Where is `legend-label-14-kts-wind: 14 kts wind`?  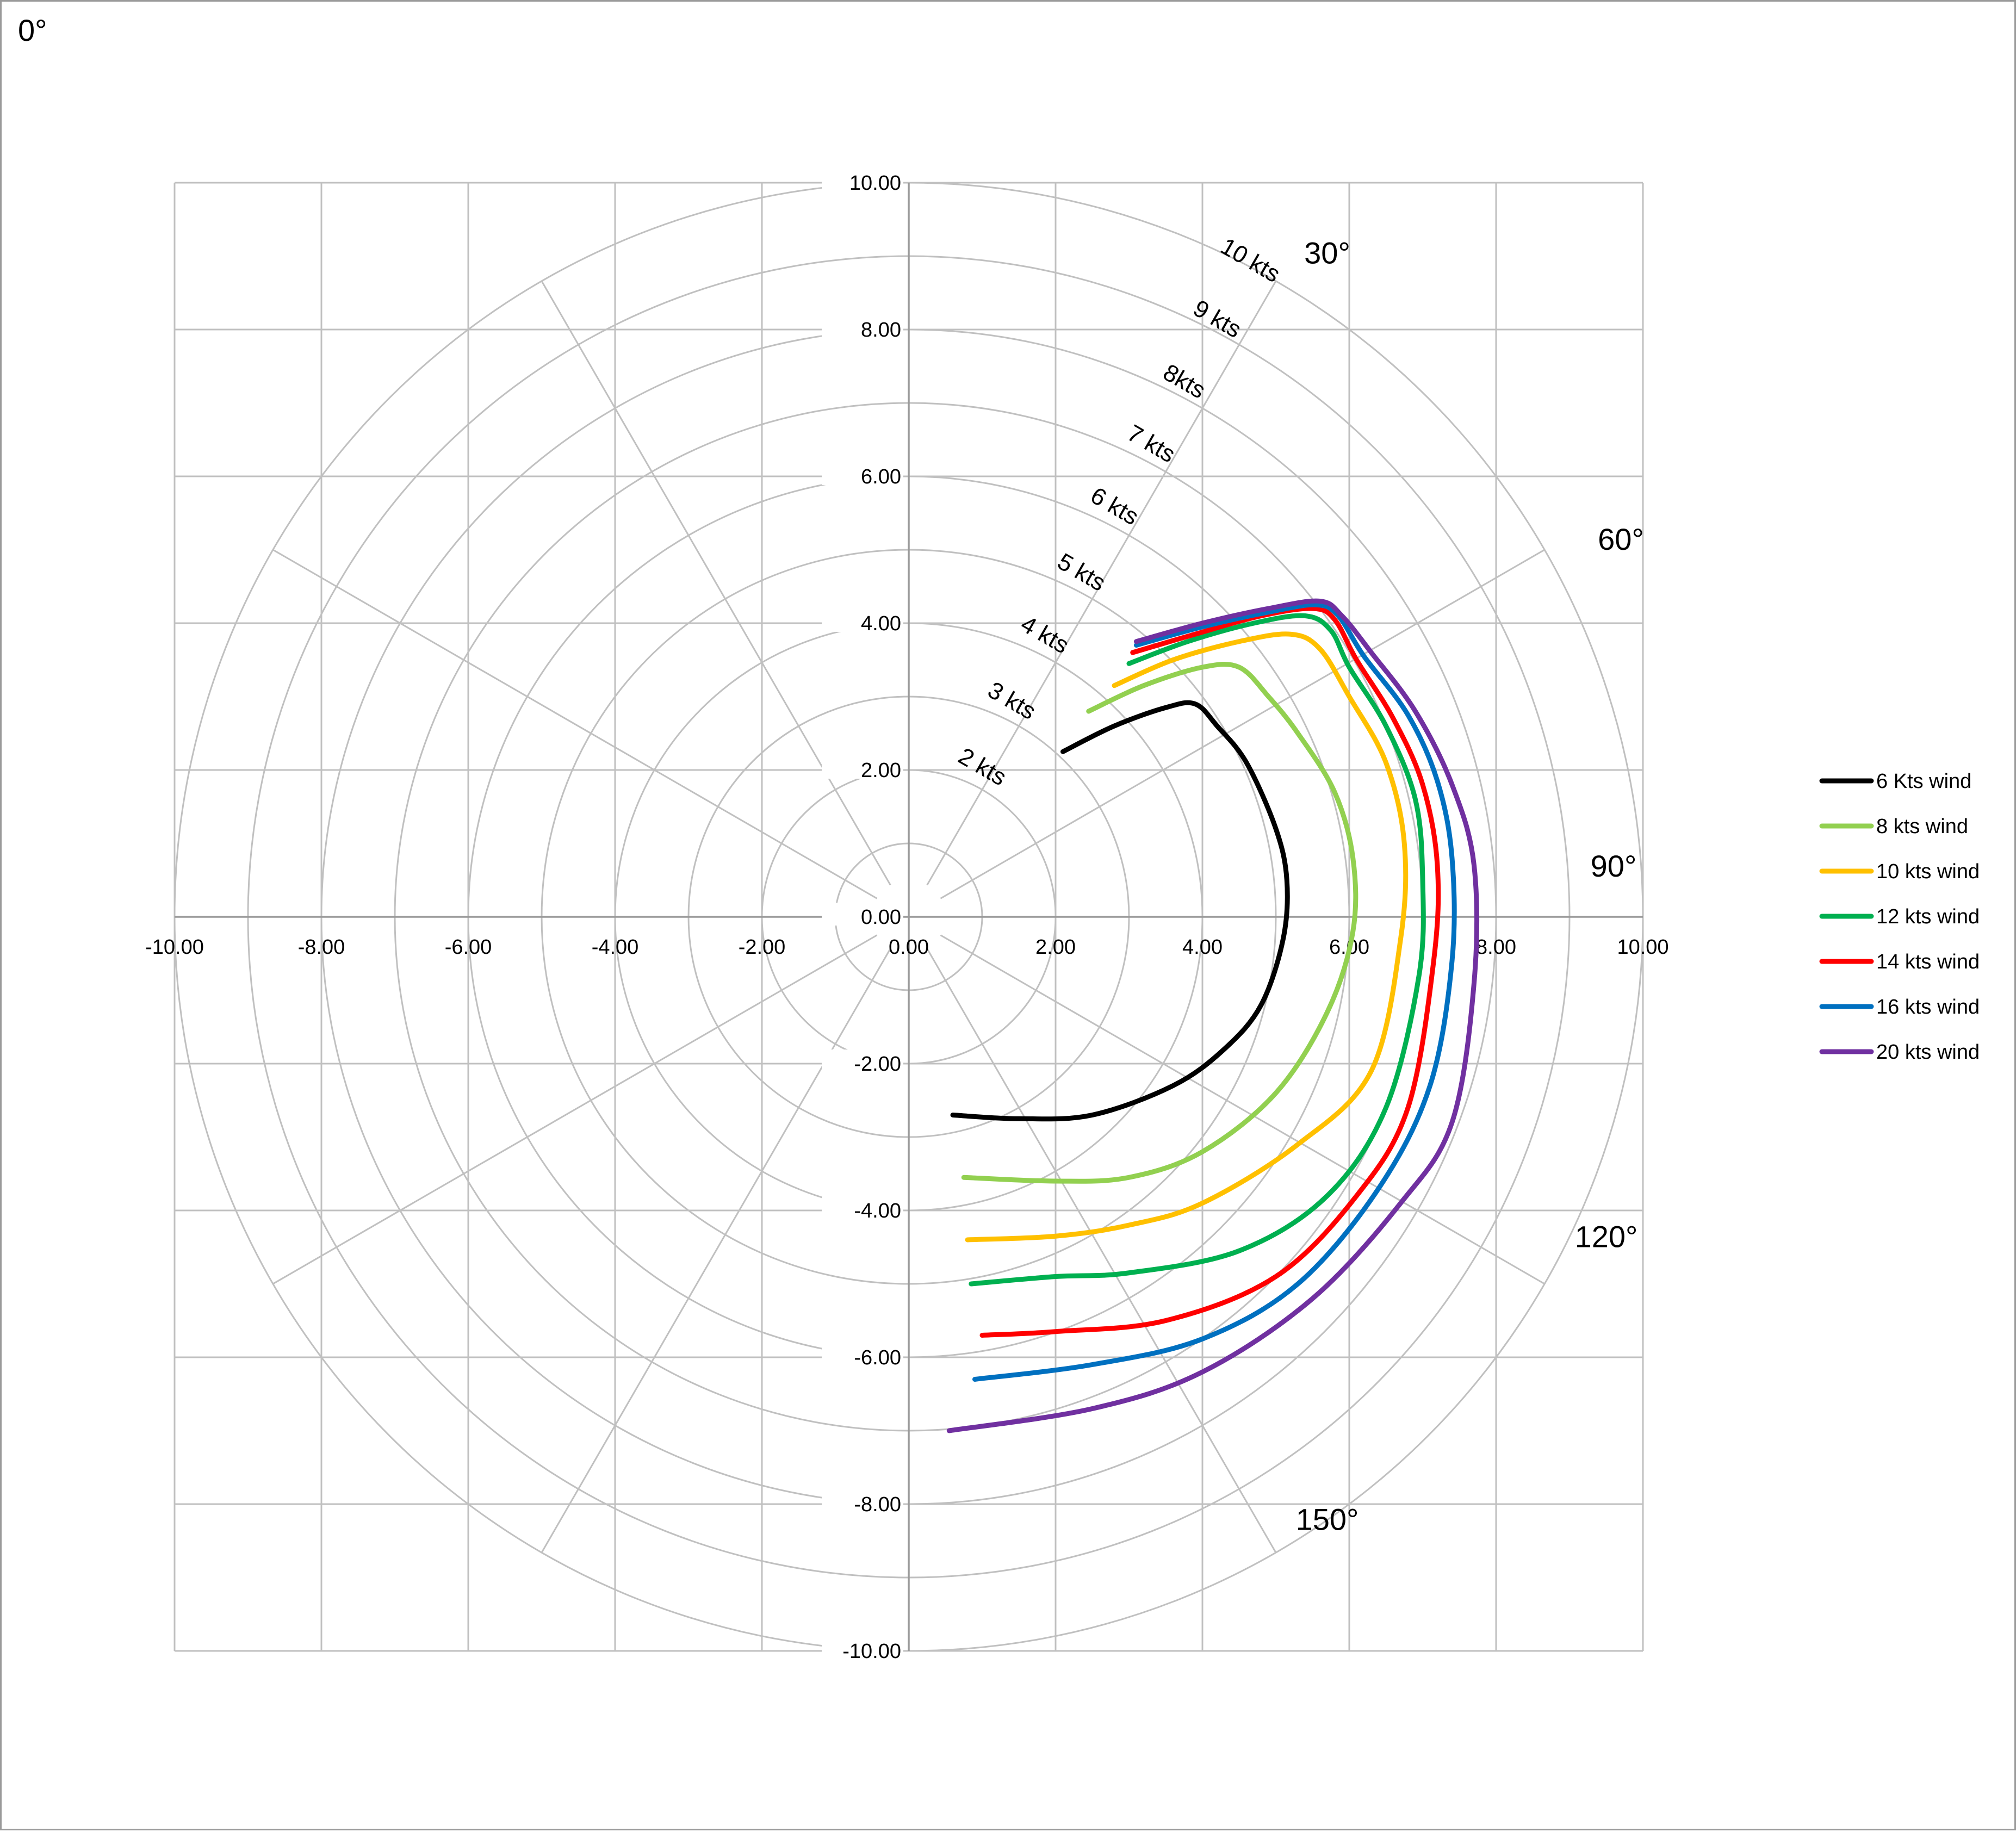 legend-label-14-kts-wind: 14 kts wind is located at coordinates (1928, 962).